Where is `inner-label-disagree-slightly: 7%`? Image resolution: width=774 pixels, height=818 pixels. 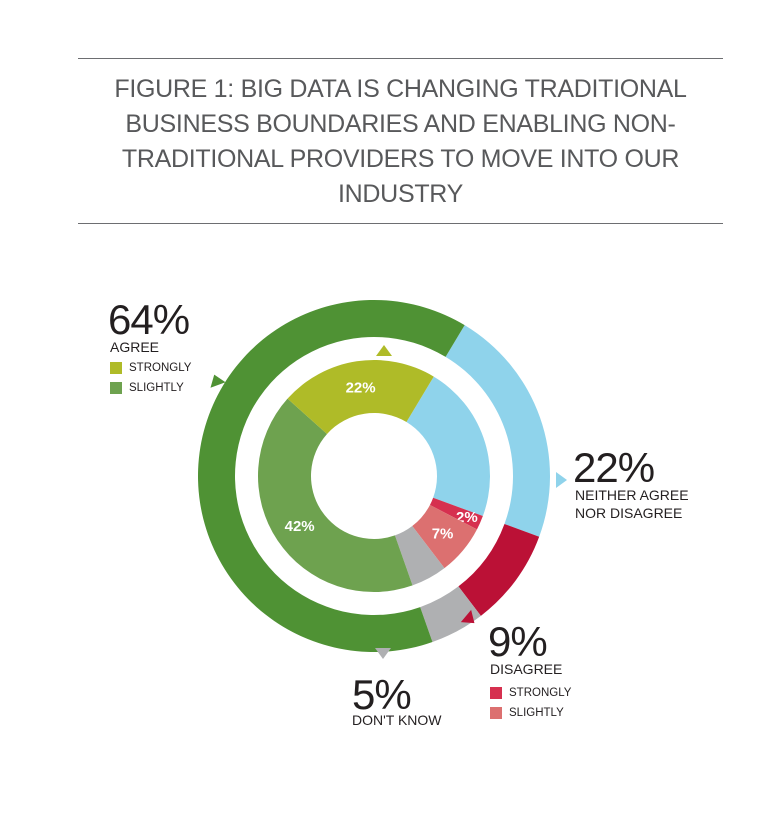 inner-label-disagree-slightly: 7% is located at coordinates (443, 534).